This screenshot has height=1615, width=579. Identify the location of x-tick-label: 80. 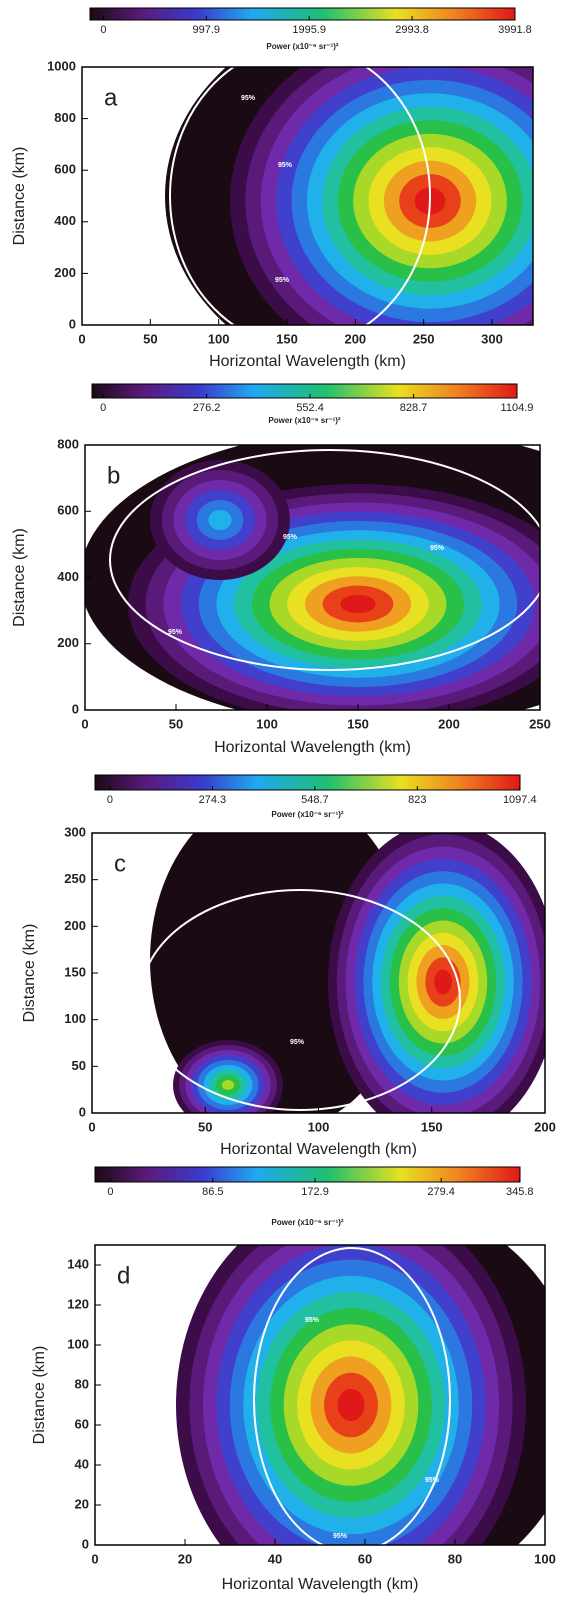
(455, 1558).